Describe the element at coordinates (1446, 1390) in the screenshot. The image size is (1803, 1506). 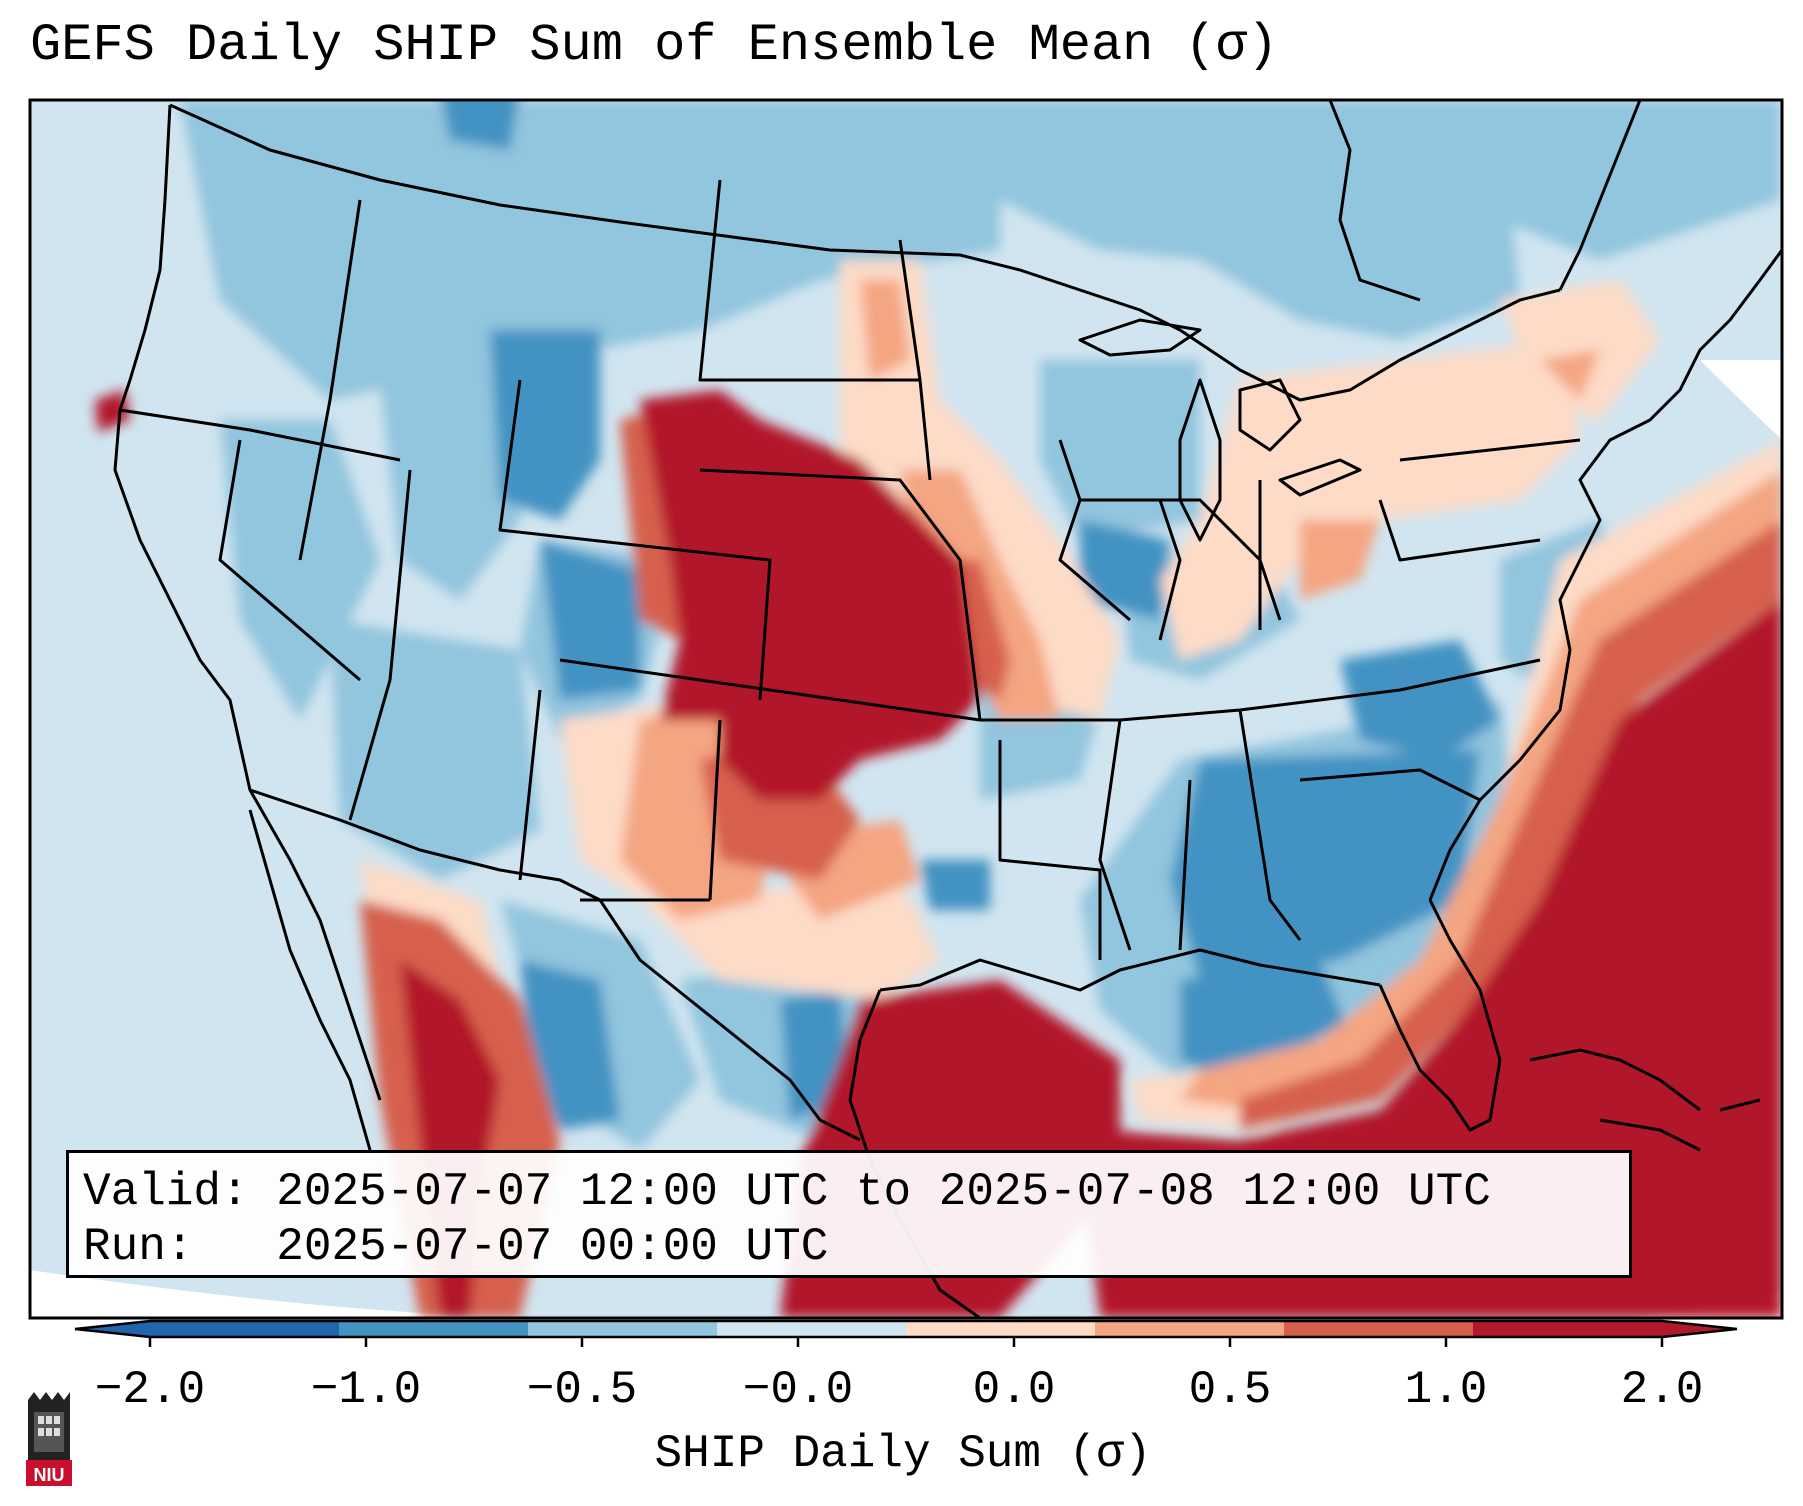
I see `colorbar-tick-label: 1.0` at that location.